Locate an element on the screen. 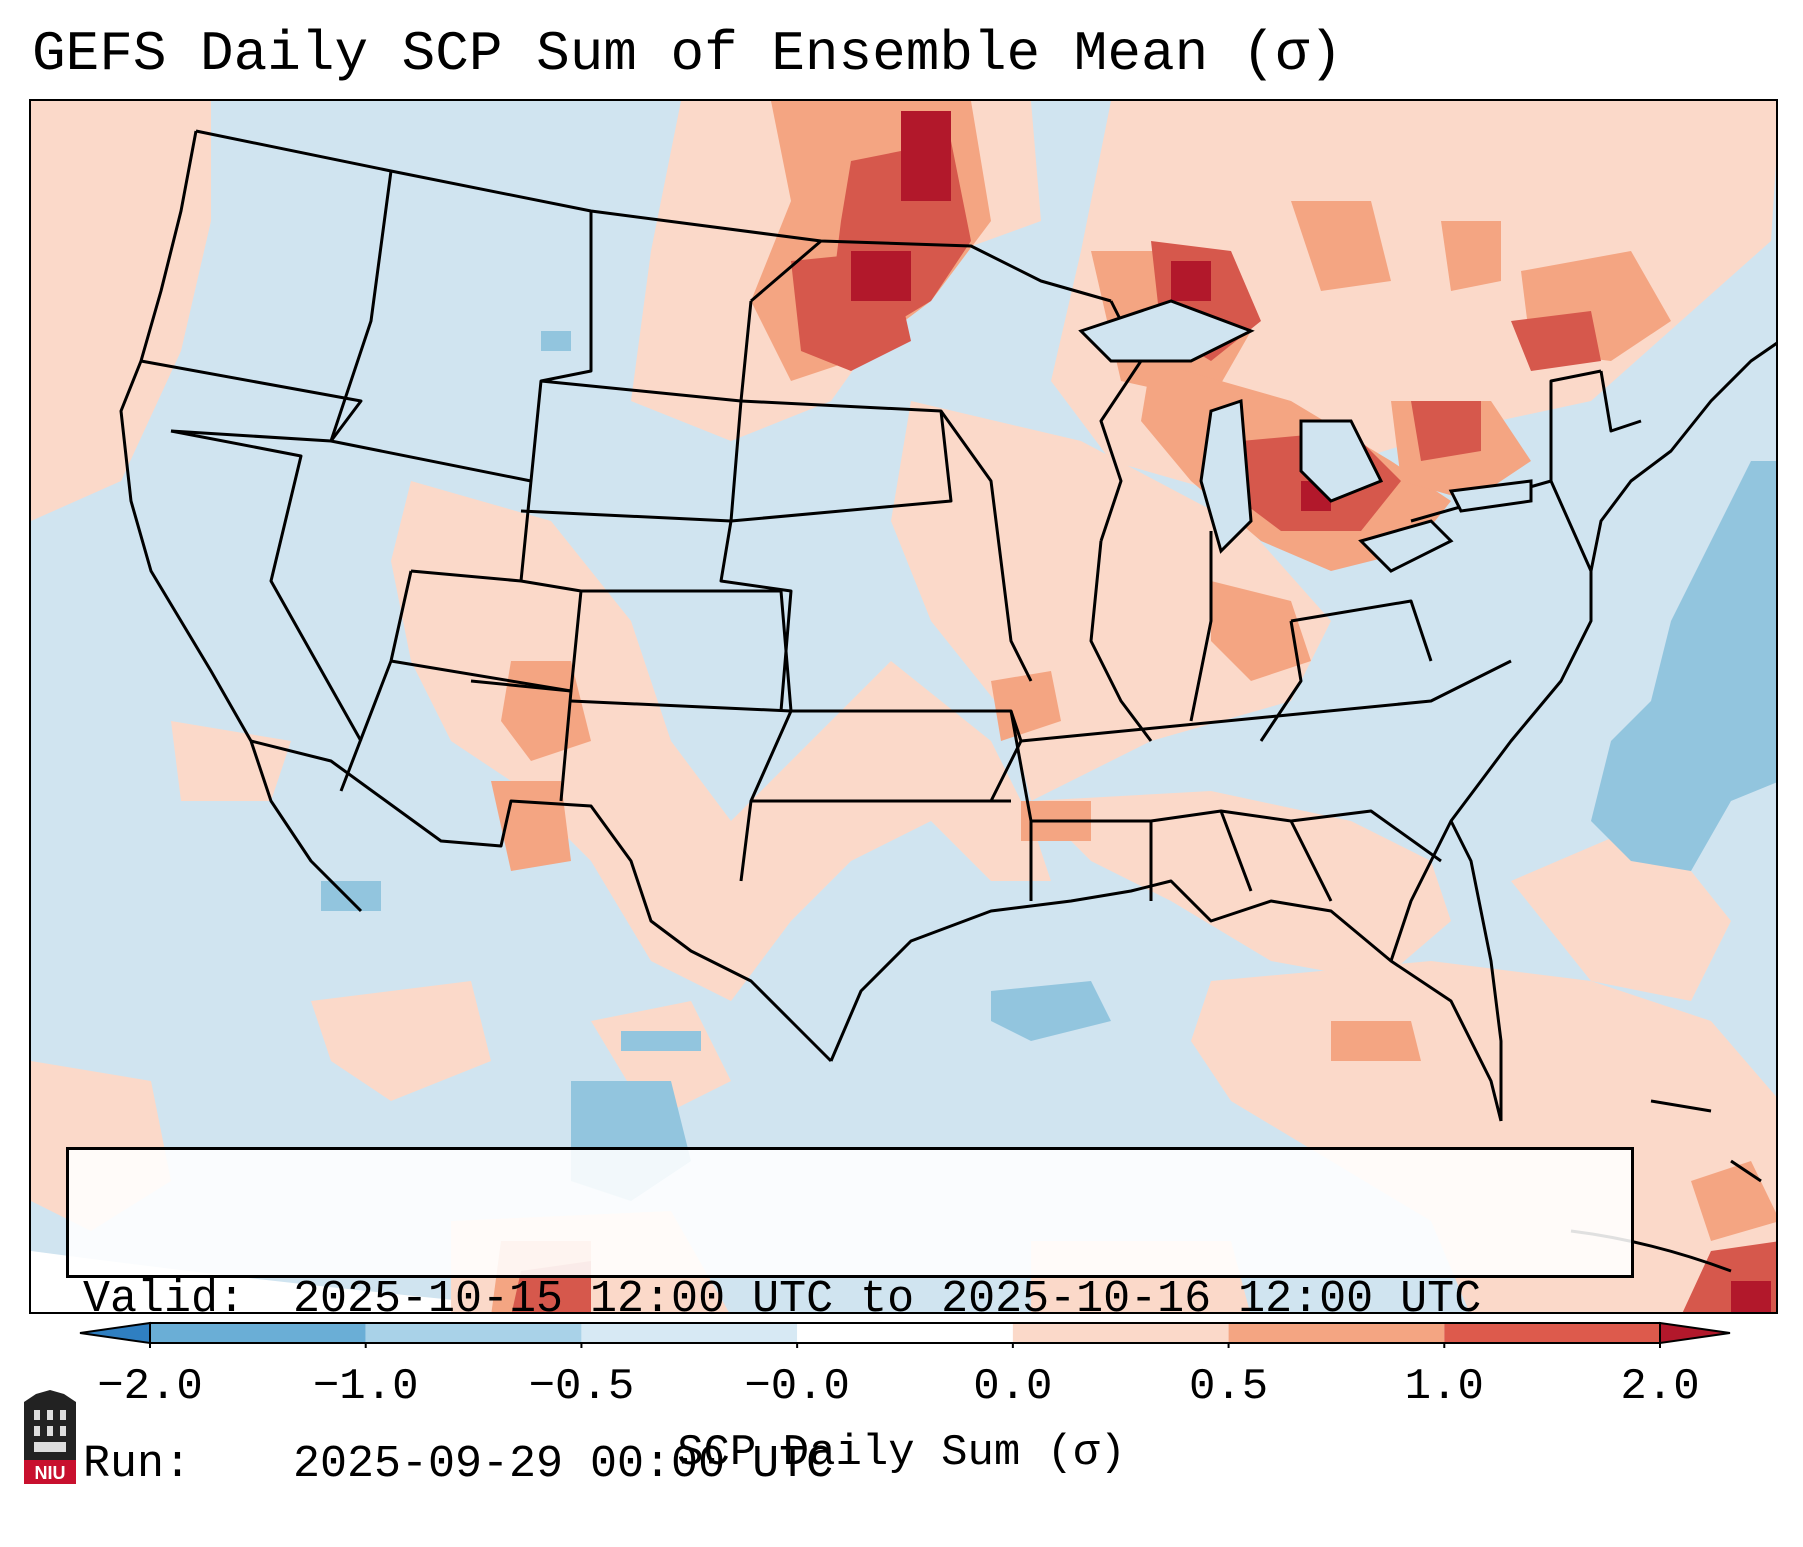 The width and height of the screenshot is (1803, 1547). projection-edge-left is located at coordinates (308, 1281).